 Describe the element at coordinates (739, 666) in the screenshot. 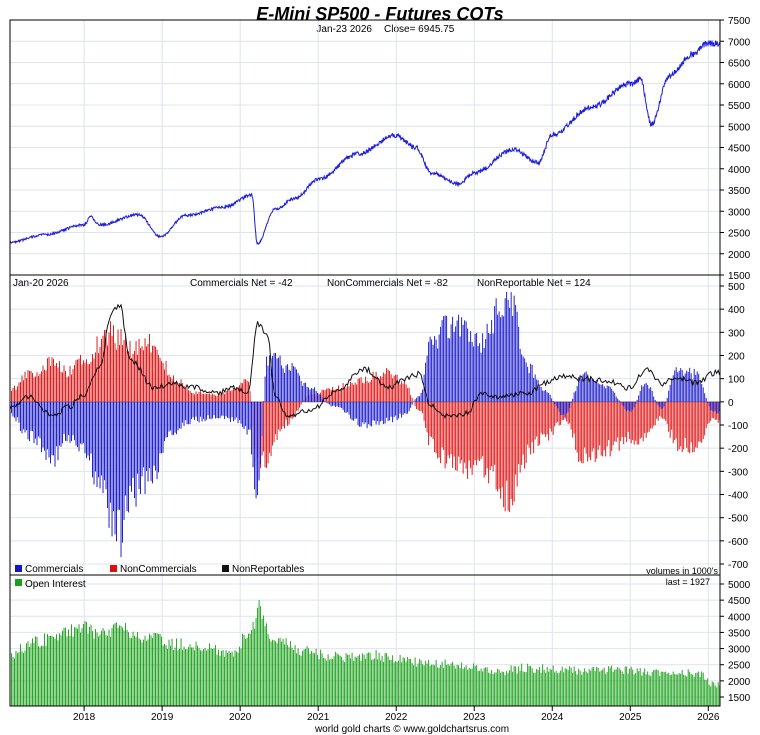

I see `oi-tick-label: 2500` at that location.